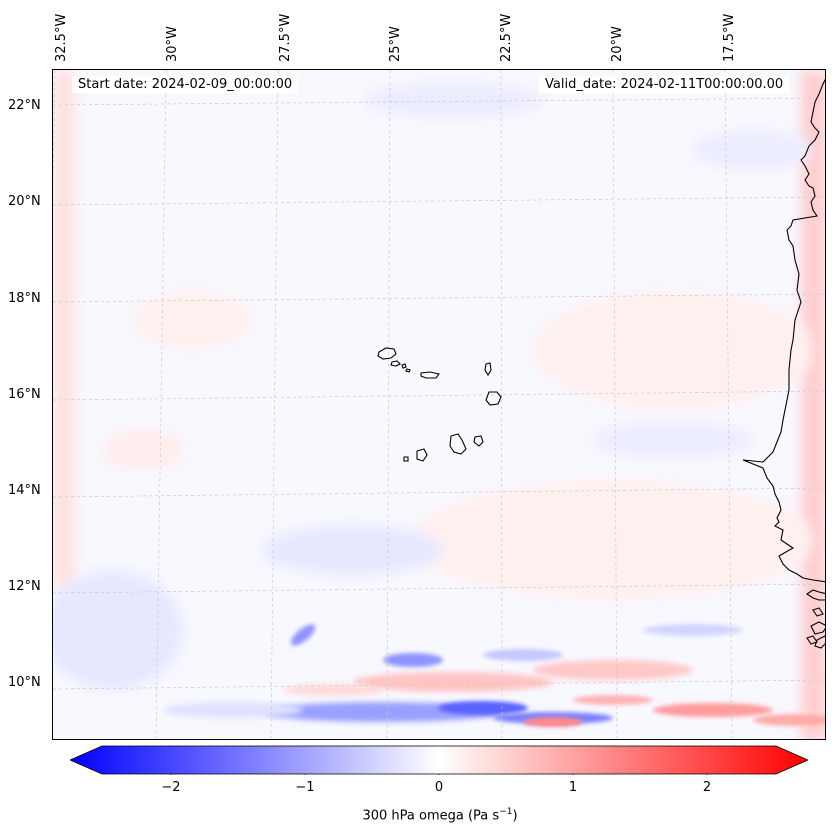  What do you see at coordinates (24, 490) in the screenshot?
I see `lat-label-14n: 14°N` at bounding box center [24, 490].